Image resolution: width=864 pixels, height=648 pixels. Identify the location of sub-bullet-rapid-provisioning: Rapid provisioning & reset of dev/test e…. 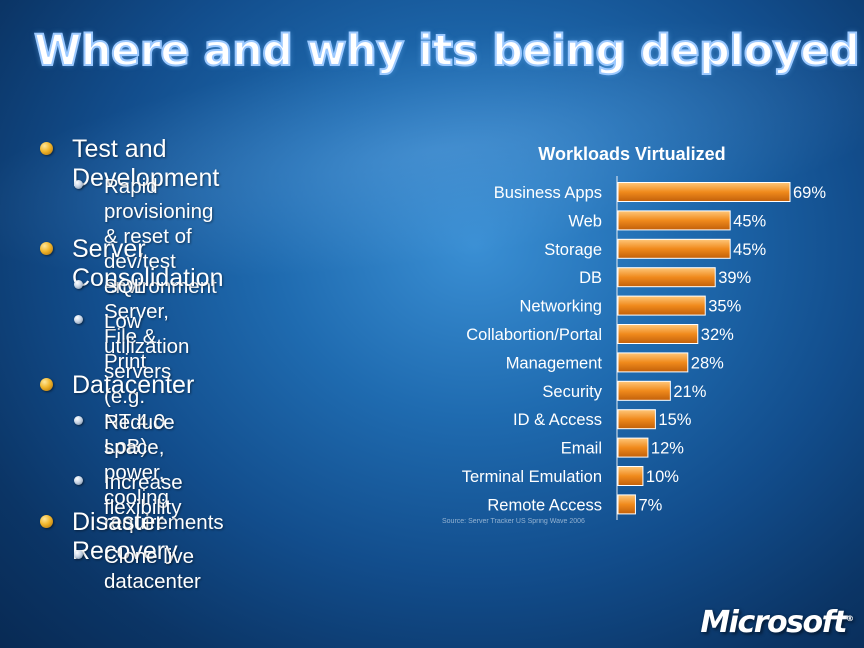
(160, 236).